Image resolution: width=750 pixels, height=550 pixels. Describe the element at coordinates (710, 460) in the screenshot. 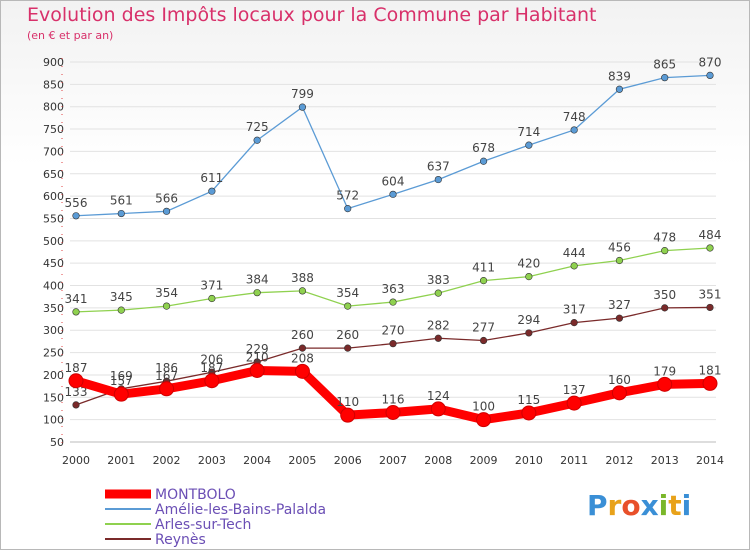

I see `x-tick-label: 2014` at that location.